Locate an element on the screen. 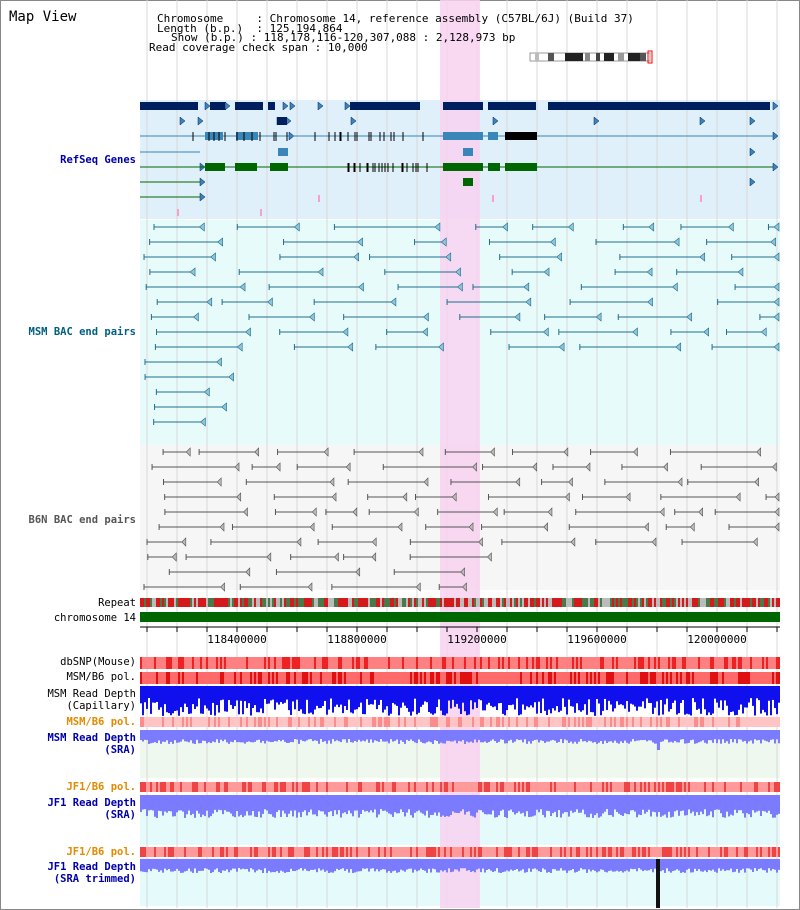 Image resolution: width=800 pixels, height=910 pixels. track-label-jf1-depth: JF1 Read Depth (SRA) is located at coordinates (91, 809).